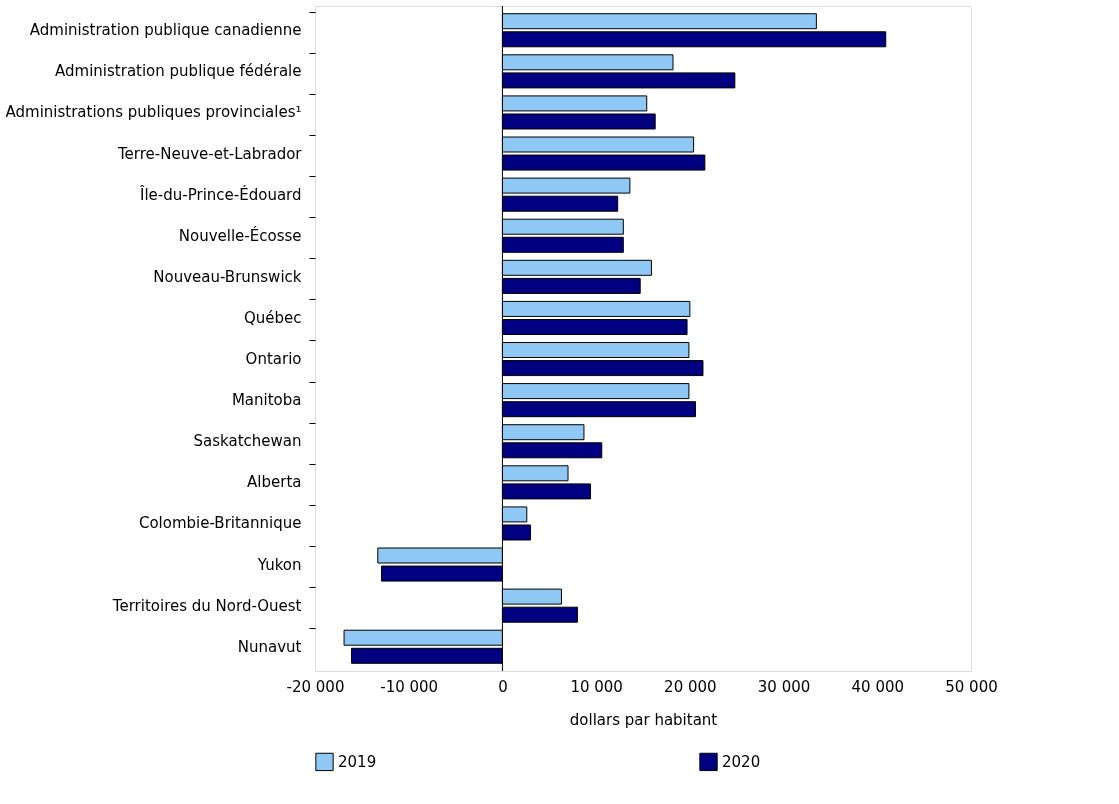 Image resolution: width=1119 pixels, height=804 pixels. What do you see at coordinates (690, 686) in the screenshot?
I see `x-tick-label: 20 000` at bounding box center [690, 686].